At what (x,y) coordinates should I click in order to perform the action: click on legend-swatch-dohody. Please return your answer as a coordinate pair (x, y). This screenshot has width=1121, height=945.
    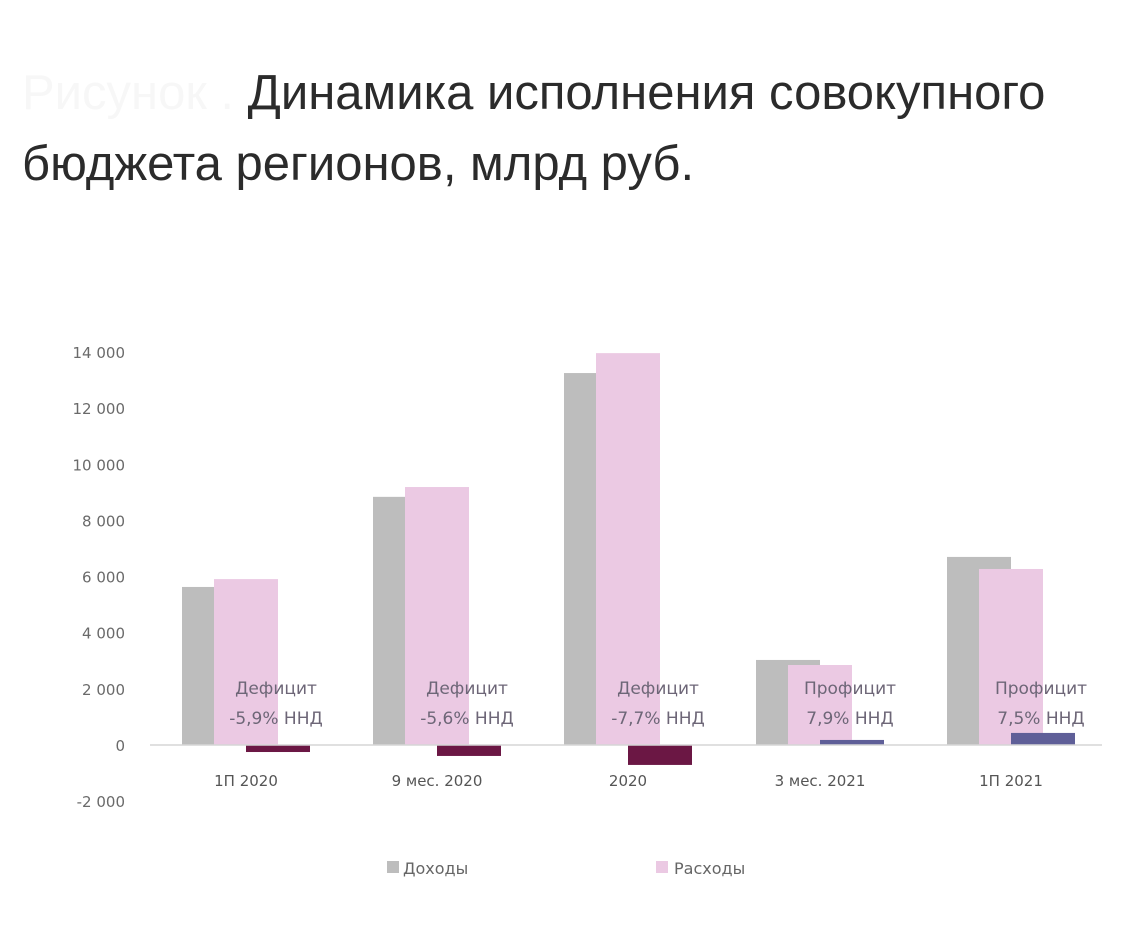
    Looking at the image, I should click on (393, 867).